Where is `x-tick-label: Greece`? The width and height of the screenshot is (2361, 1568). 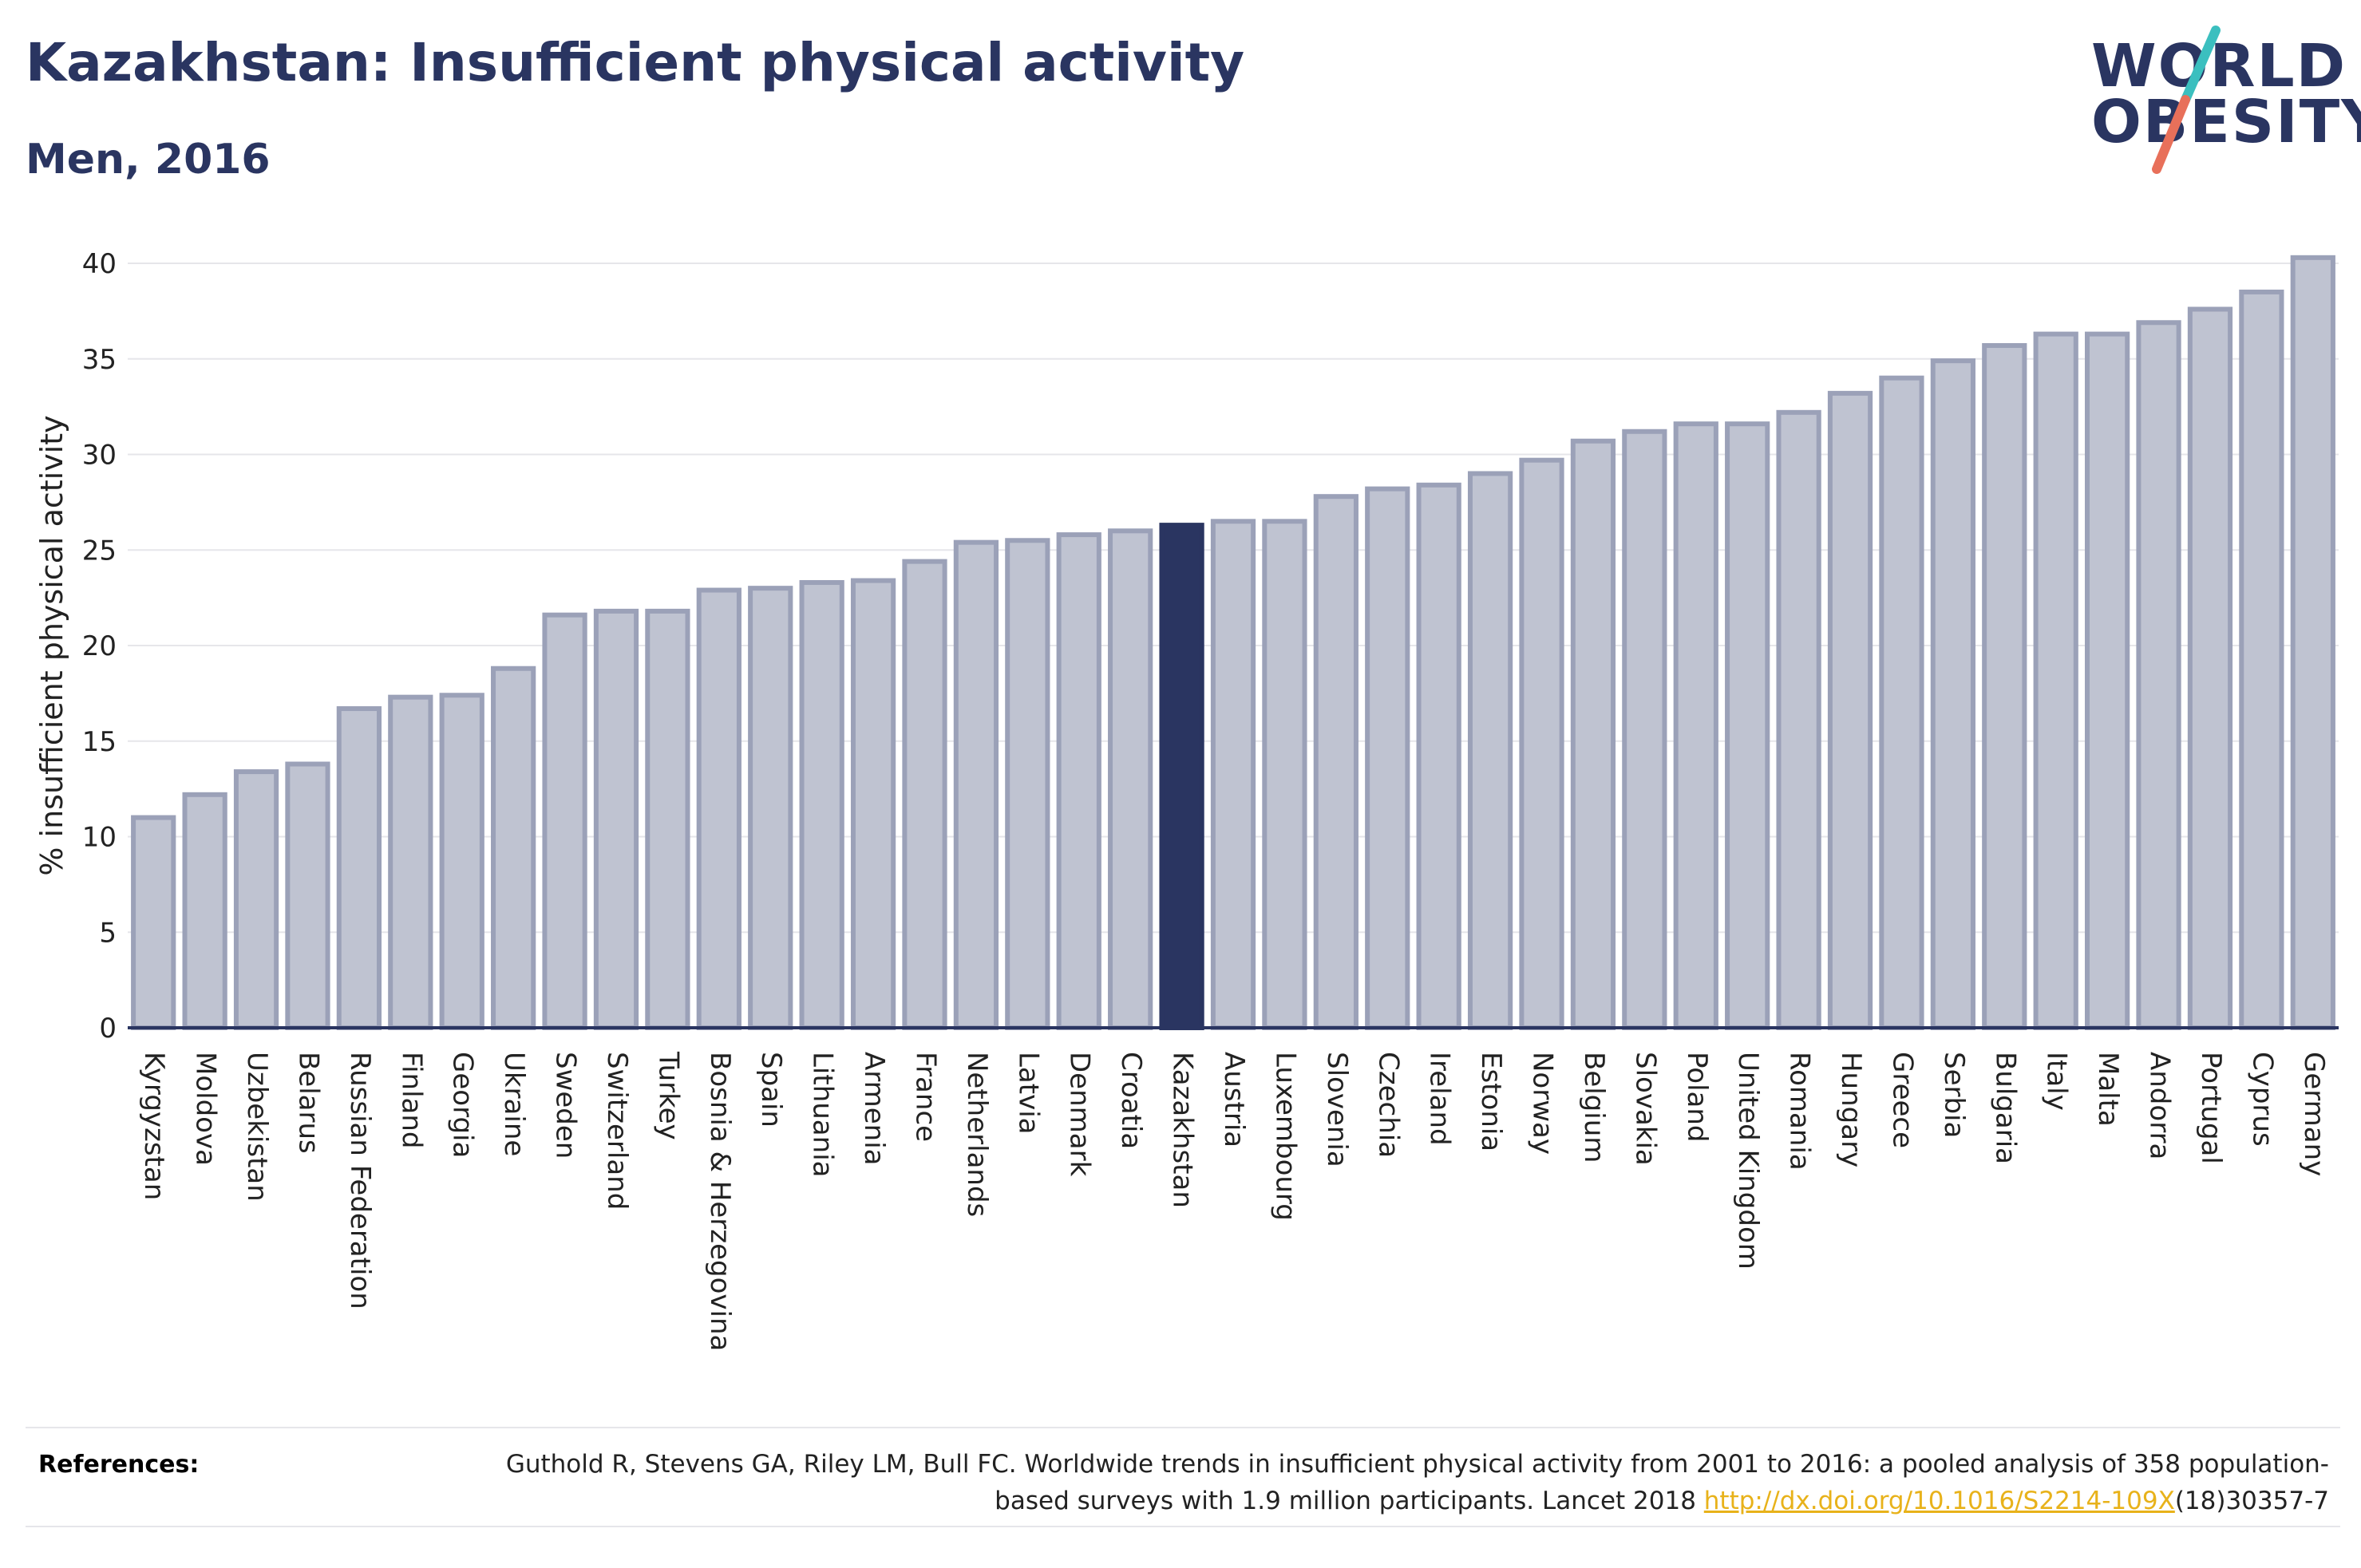
x-tick-label: Greece is located at coordinates (1902, 1100).